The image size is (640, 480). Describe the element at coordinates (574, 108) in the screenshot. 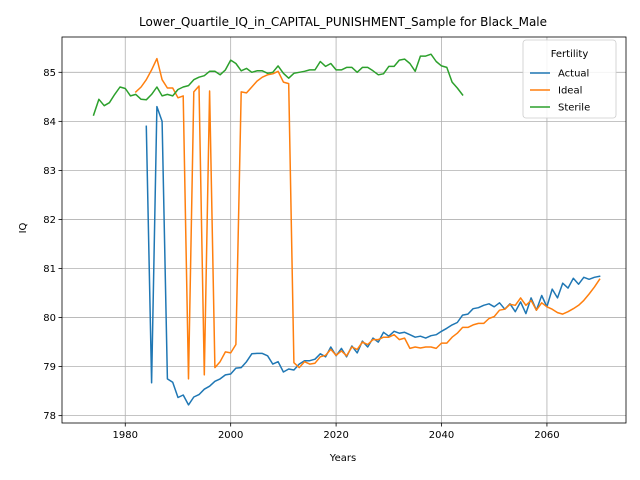

I see `legend-entry-sterile: Sterile` at that location.